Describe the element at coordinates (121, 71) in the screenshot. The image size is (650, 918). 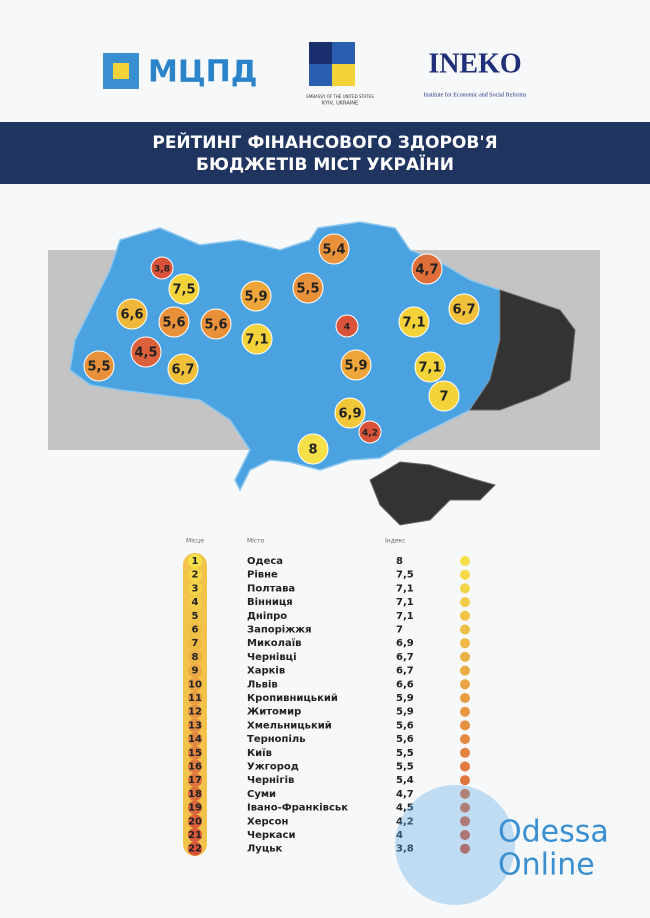
I see `logo-icon-inner` at that location.